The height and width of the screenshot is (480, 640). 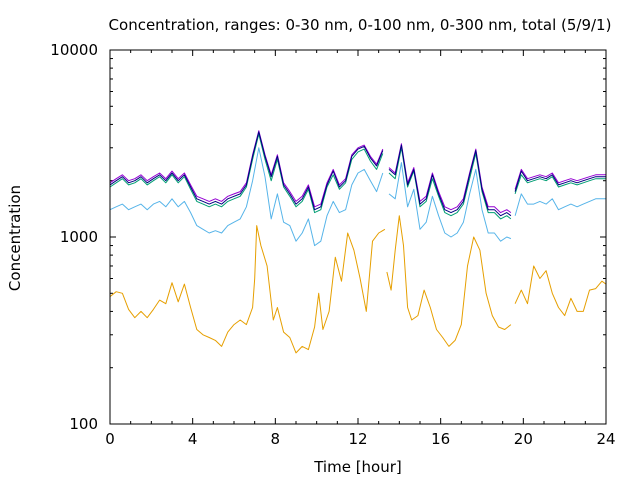 I want to click on x-tick-label: 0, so click(x=110, y=439).